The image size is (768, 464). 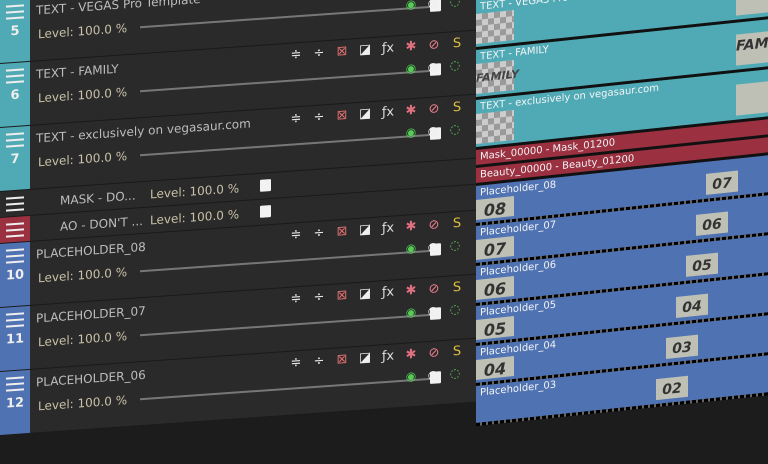 What do you see at coordinates (15, 31) in the screenshot?
I see `track-color-strip: 5` at bounding box center [15, 31].